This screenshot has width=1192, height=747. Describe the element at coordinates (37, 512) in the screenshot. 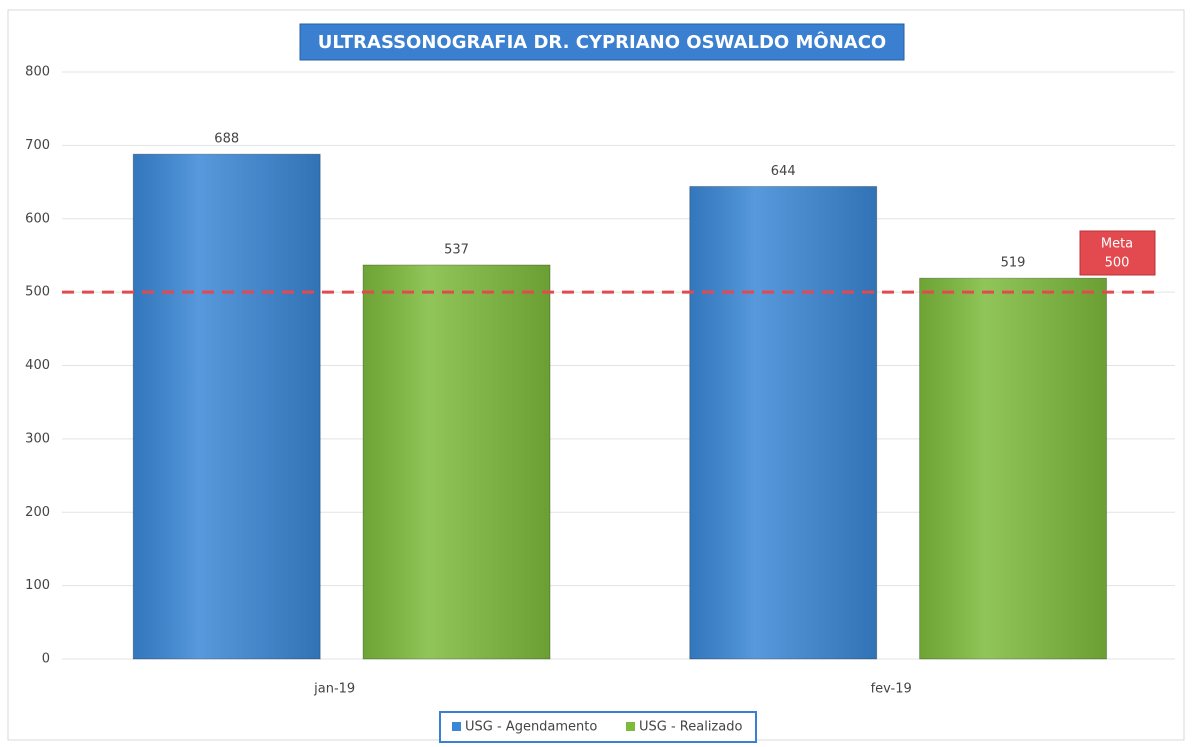

I see `y-tick-label: 200` at that location.